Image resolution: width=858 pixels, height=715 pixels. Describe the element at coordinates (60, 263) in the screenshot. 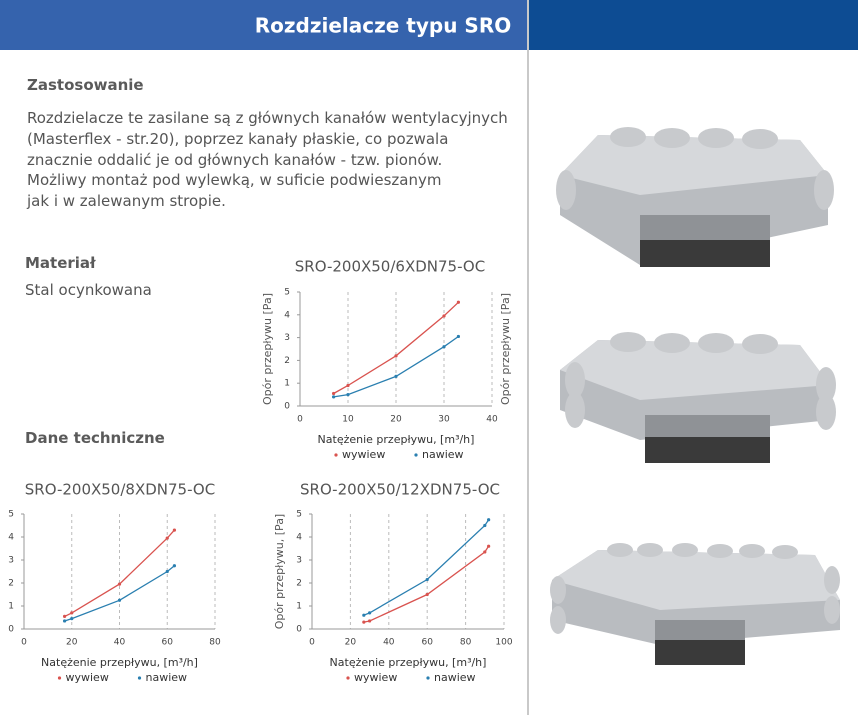

I see `section-heading: Materiał` at that location.